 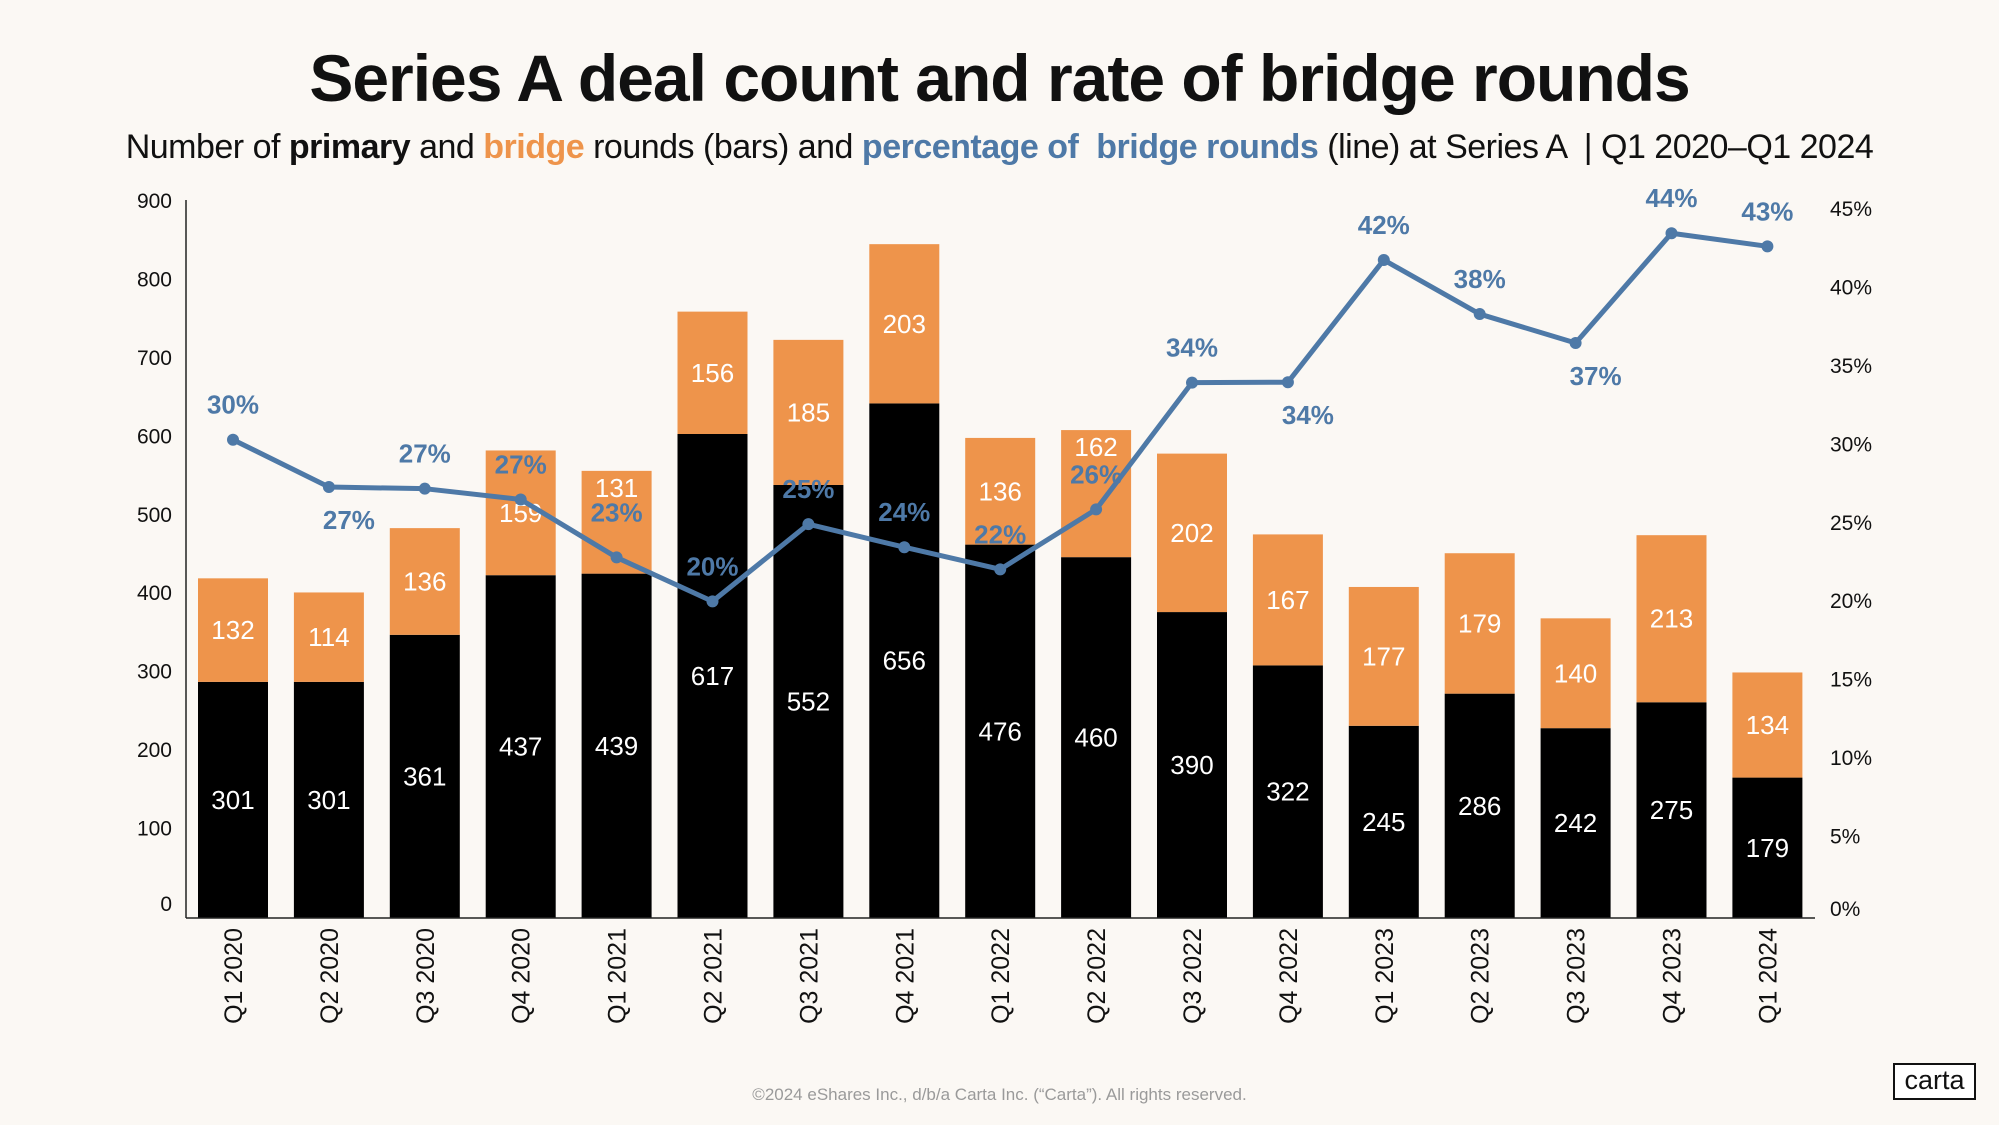 I want to click on subtitle-text: rounds (bars) and, so click(x=723, y=147).